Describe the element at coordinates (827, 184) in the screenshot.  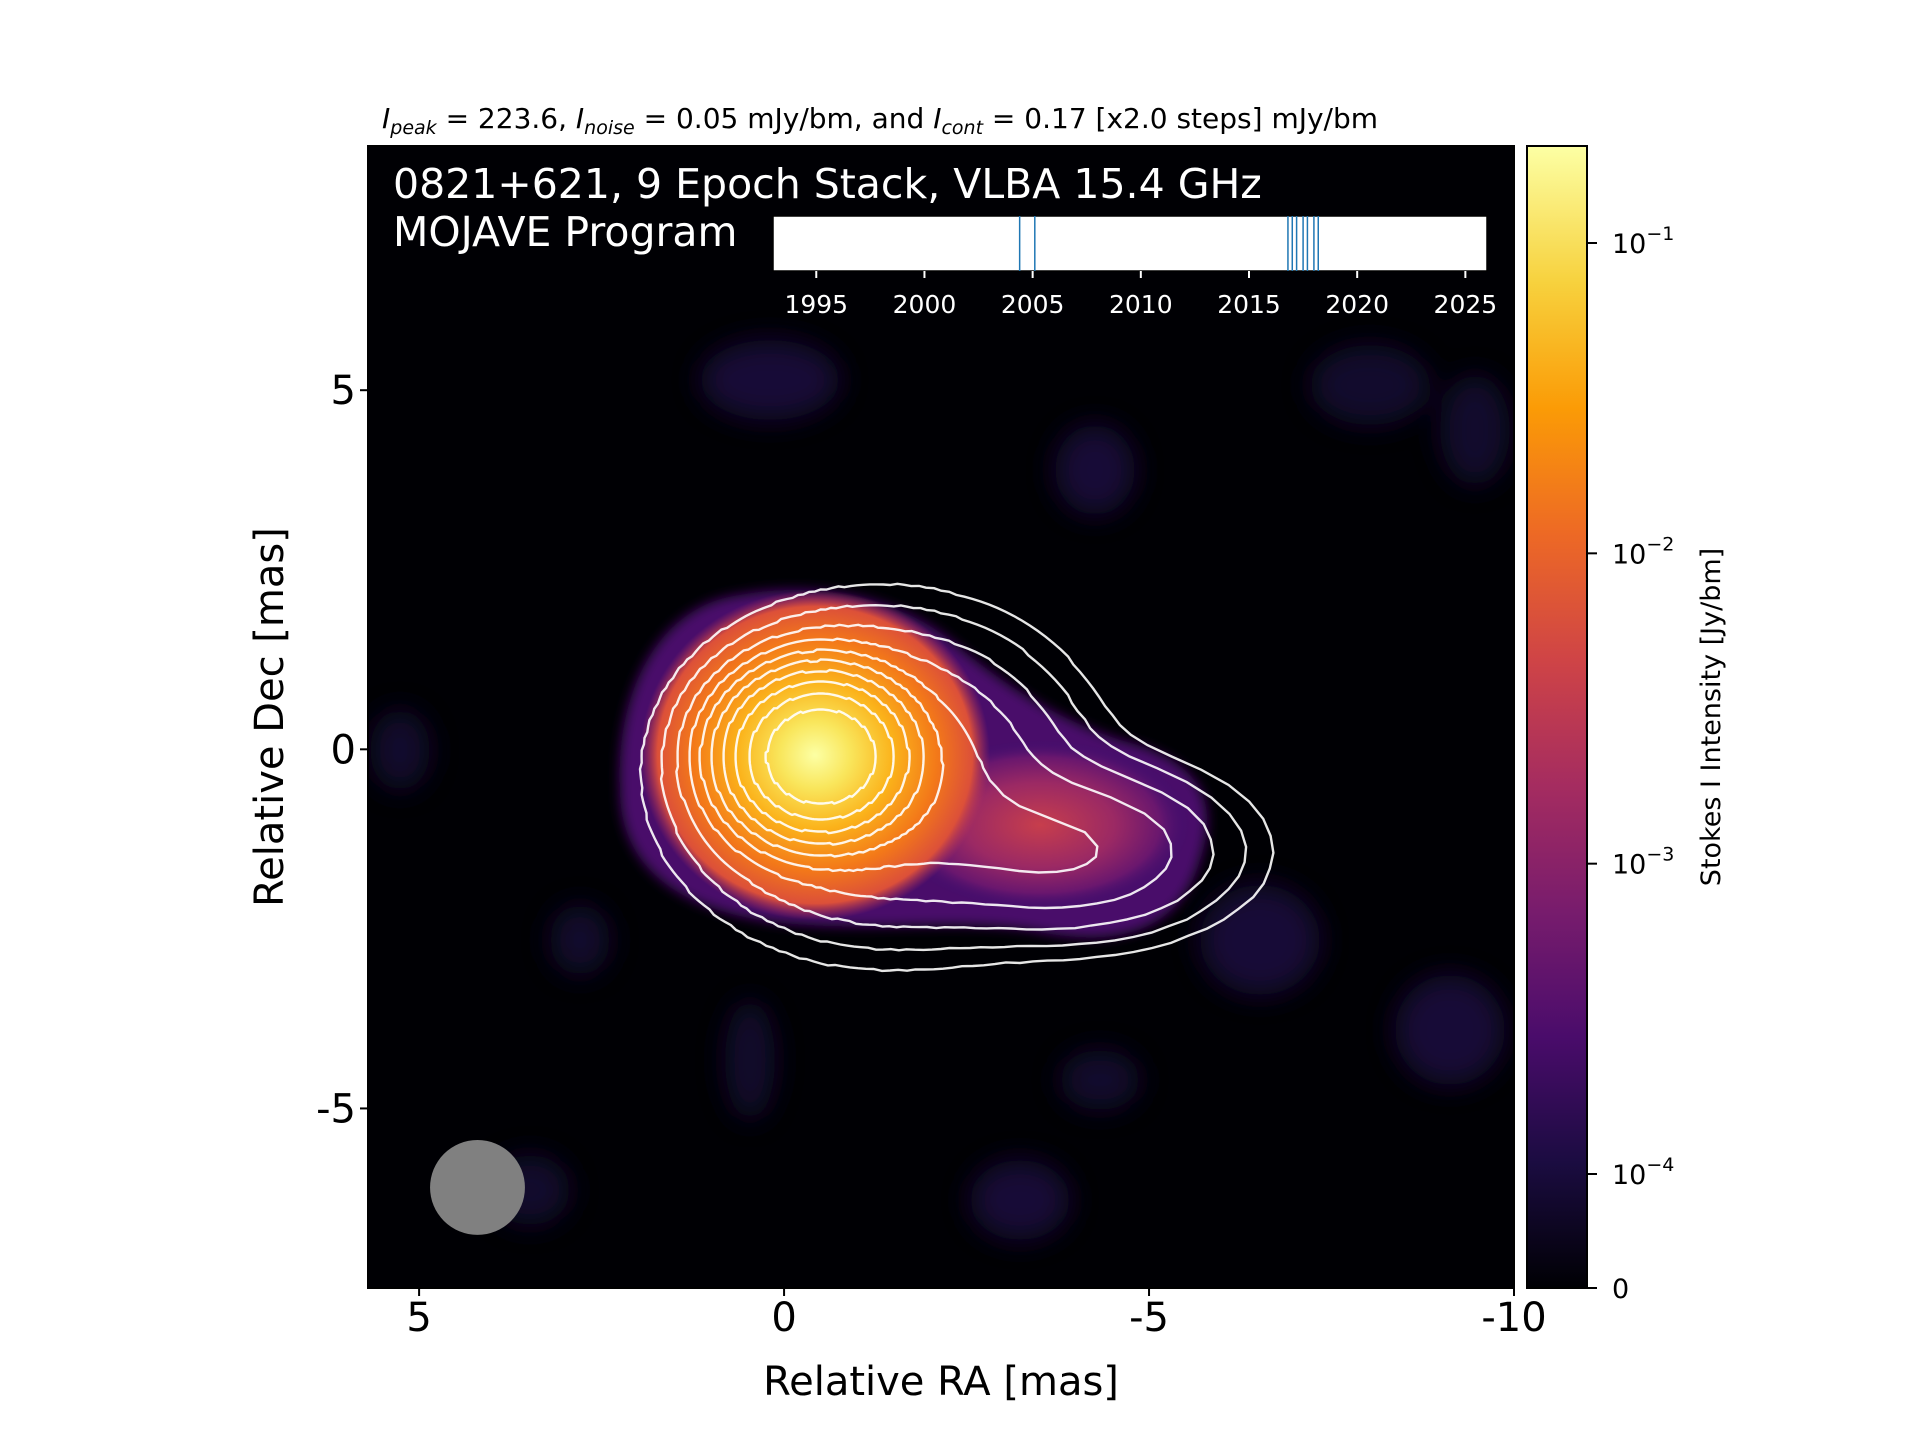
I see `overlay-title-line1: 0821+621, 9 Epoch Stack, VLBA 15.4 GHz` at that location.